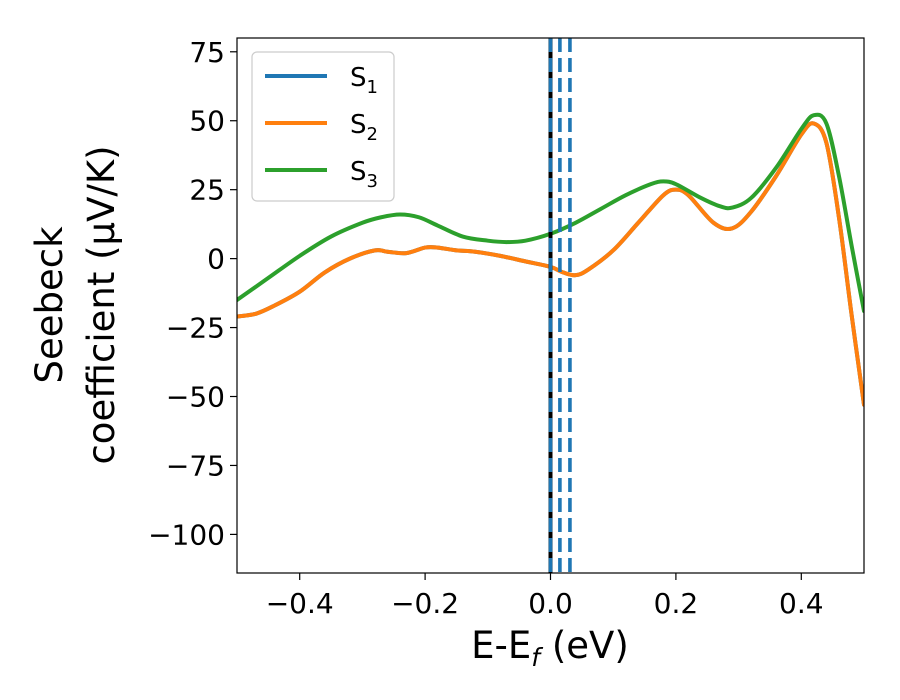 This screenshot has height=700, width=900. Describe the element at coordinates (49, 305) in the screenshot. I see `y-axis-title-line1: Seebeck` at that location.